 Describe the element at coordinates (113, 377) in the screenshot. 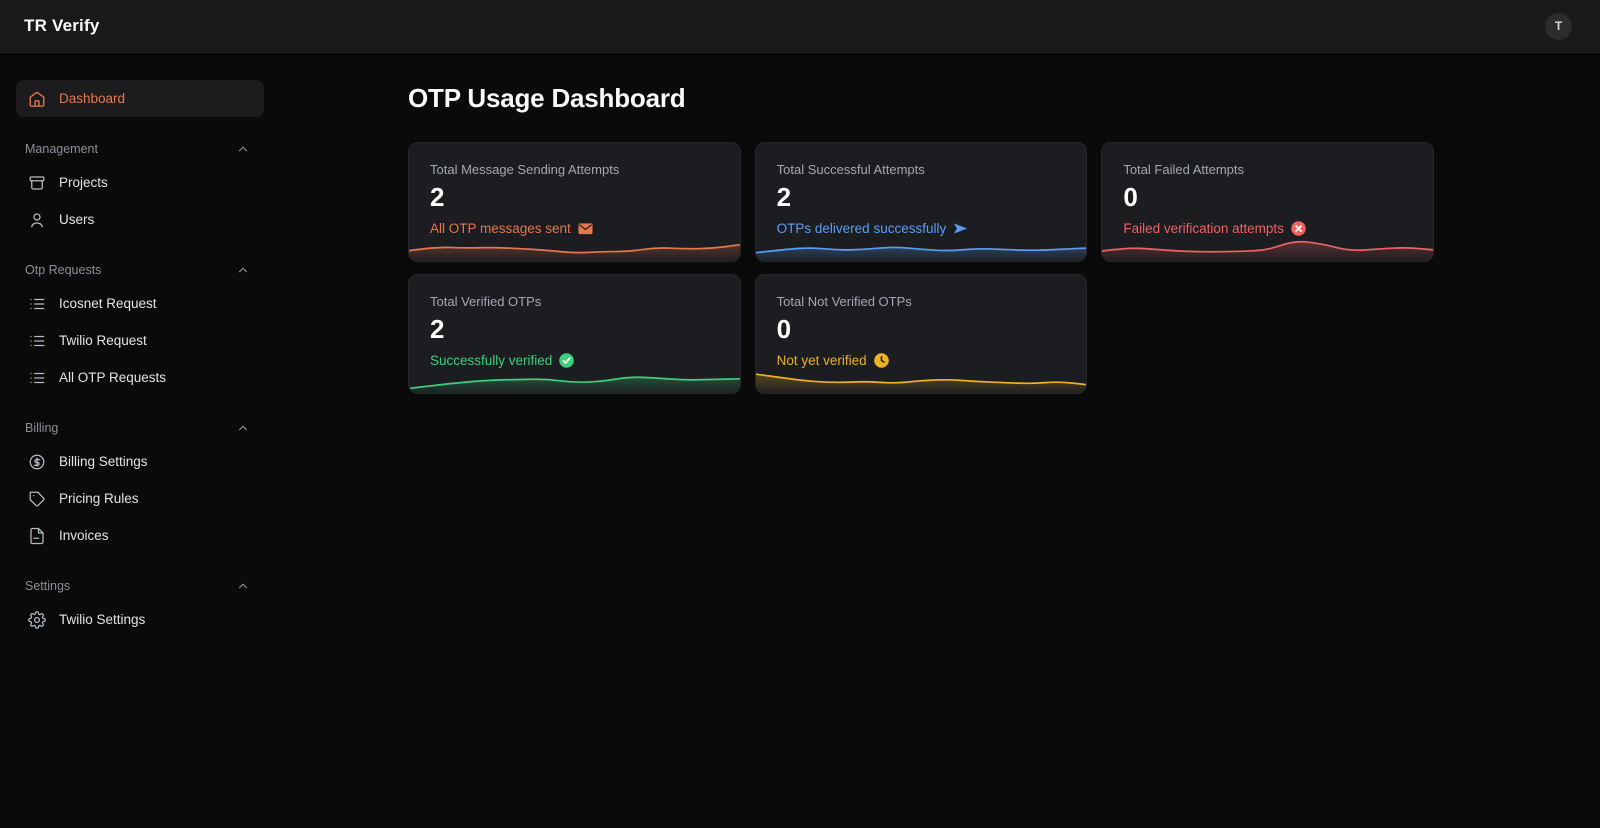

I see `sidebar-item-label: All OTP Requests` at that location.